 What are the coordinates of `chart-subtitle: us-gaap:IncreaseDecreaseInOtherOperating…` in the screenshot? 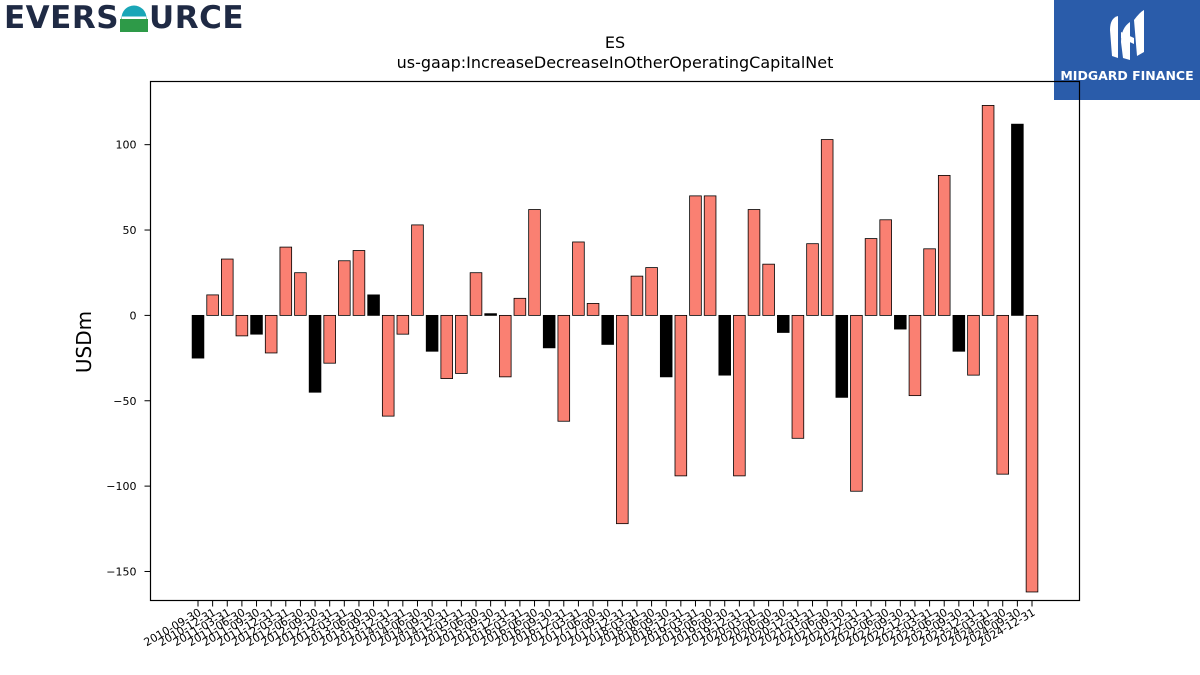 It's located at (615, 62).